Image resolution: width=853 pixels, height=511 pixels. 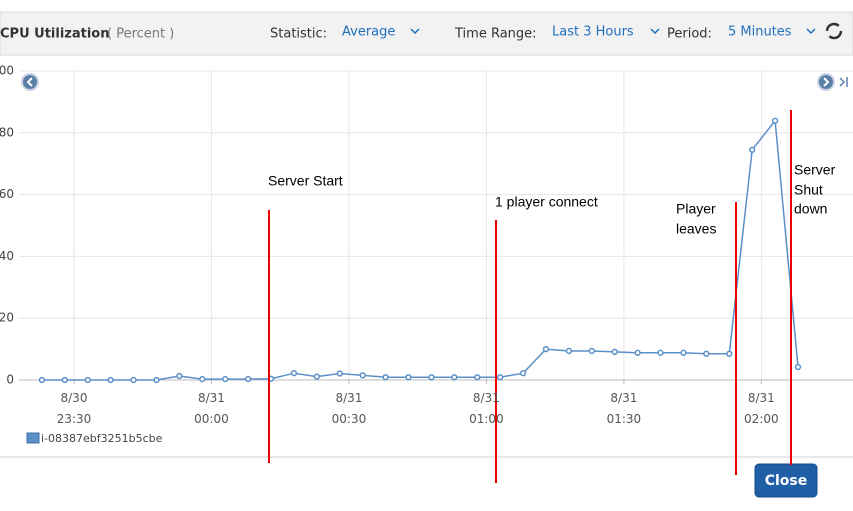 What do you see at coordinates (624, 408) in the screenshot?
I see `x-tick-label: 8/31 01:30` at bounding box center [624, 408].